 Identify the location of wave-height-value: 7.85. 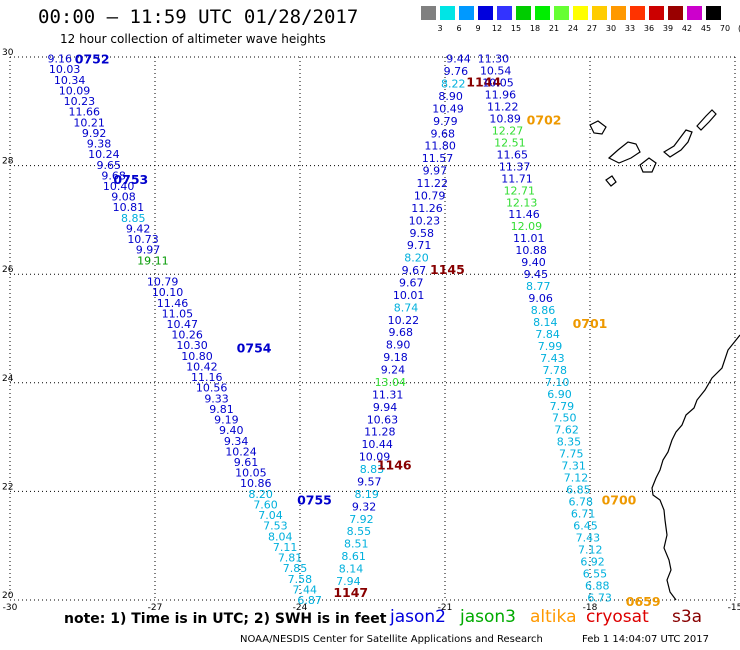
(295, 568).